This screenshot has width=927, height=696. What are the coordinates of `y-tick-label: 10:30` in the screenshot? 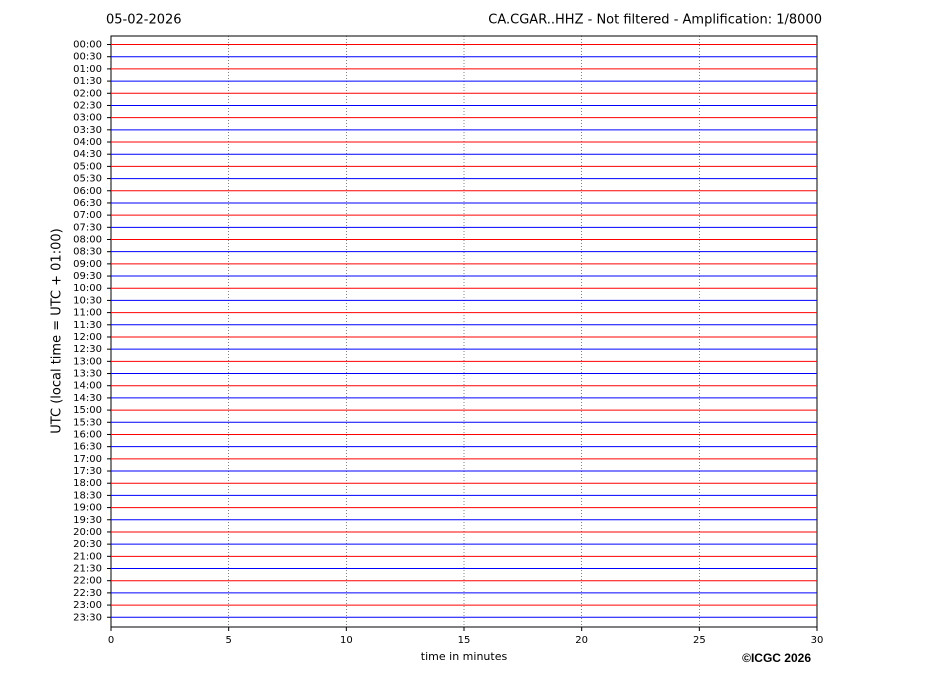 It's located at (87, 300).